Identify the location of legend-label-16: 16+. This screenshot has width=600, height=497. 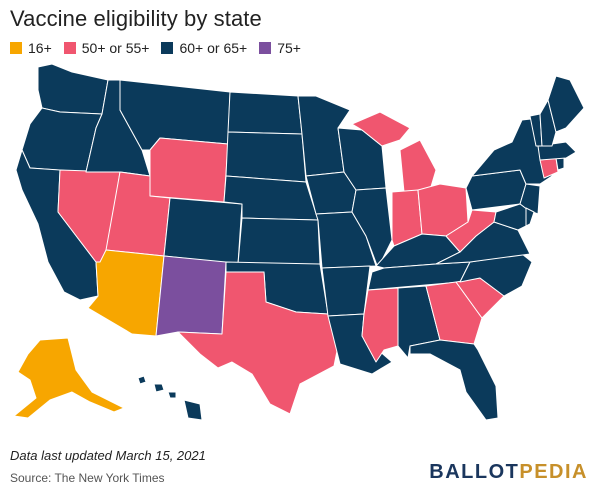
(40, 48).